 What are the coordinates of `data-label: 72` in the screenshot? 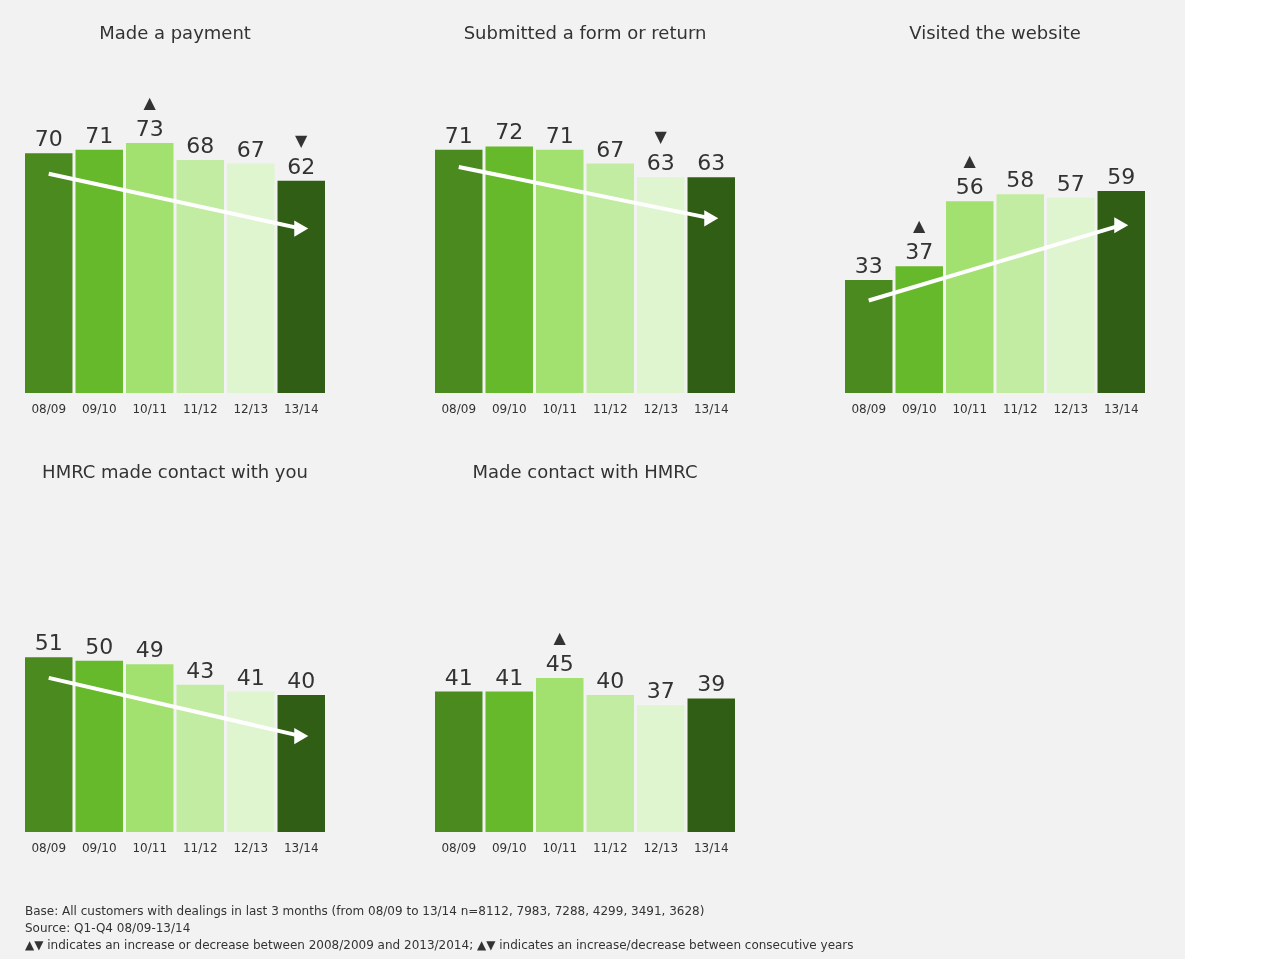 It's located at (509, 132).